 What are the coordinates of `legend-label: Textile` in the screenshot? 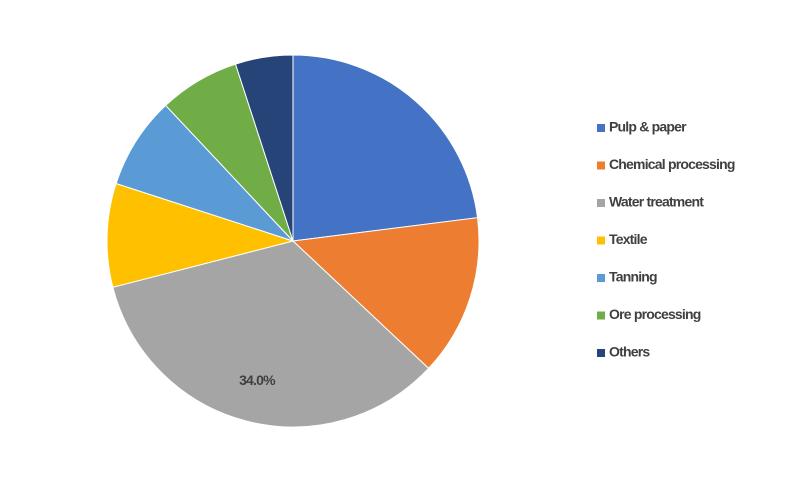 It's located at (628, 239).